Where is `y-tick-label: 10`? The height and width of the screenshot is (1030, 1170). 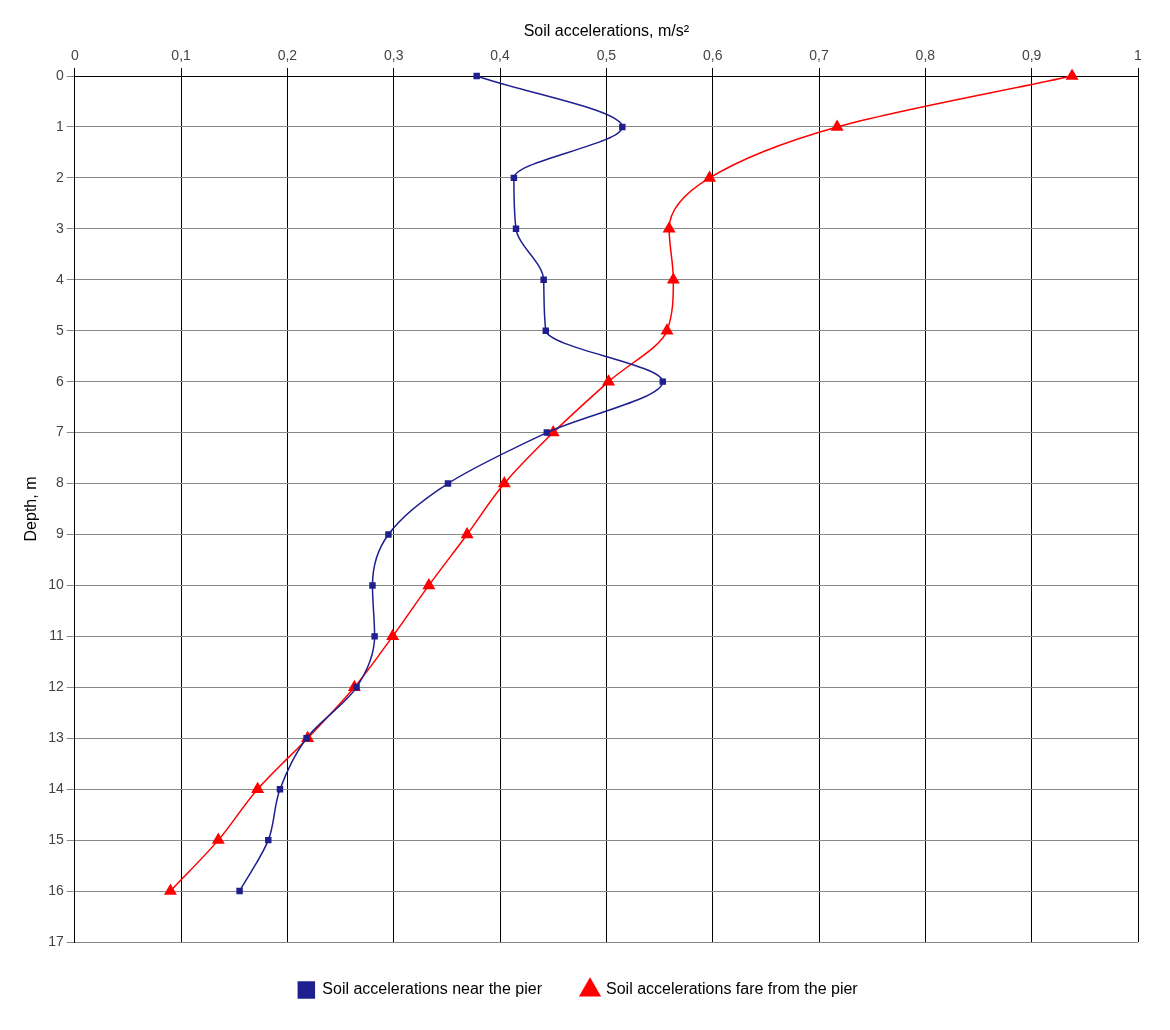 y-tick-label: 10 is located at coordinates (56, 584).